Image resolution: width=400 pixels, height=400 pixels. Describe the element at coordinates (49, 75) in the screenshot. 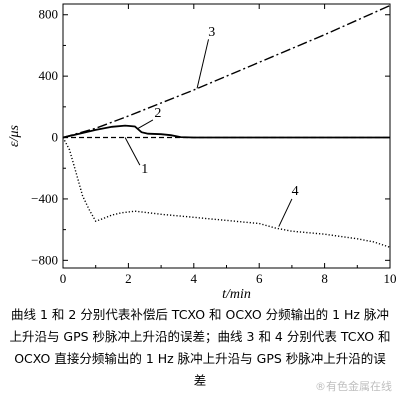

I see `y-tick-label-400: 400` at that location.